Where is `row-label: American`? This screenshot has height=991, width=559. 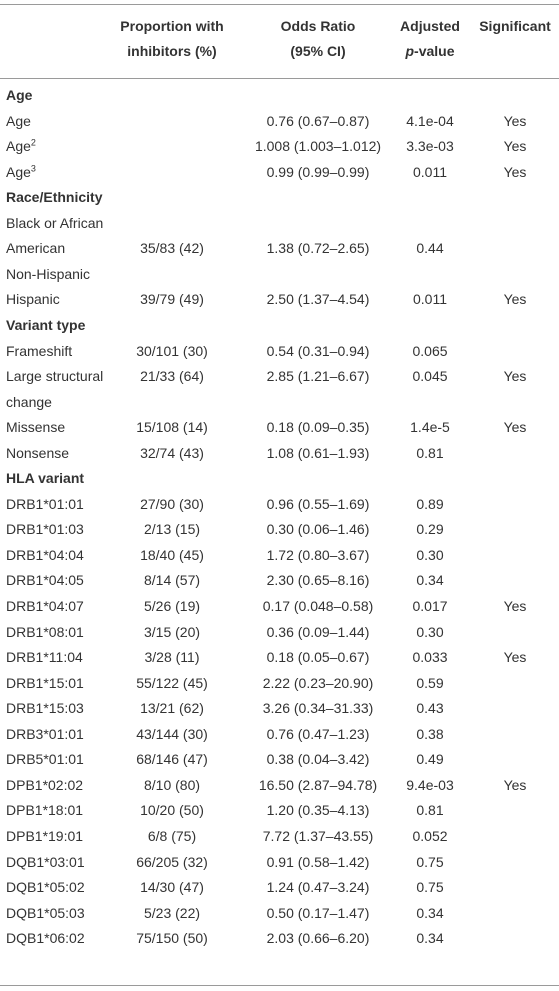 row-label: American is located at coordinates (35, 248).